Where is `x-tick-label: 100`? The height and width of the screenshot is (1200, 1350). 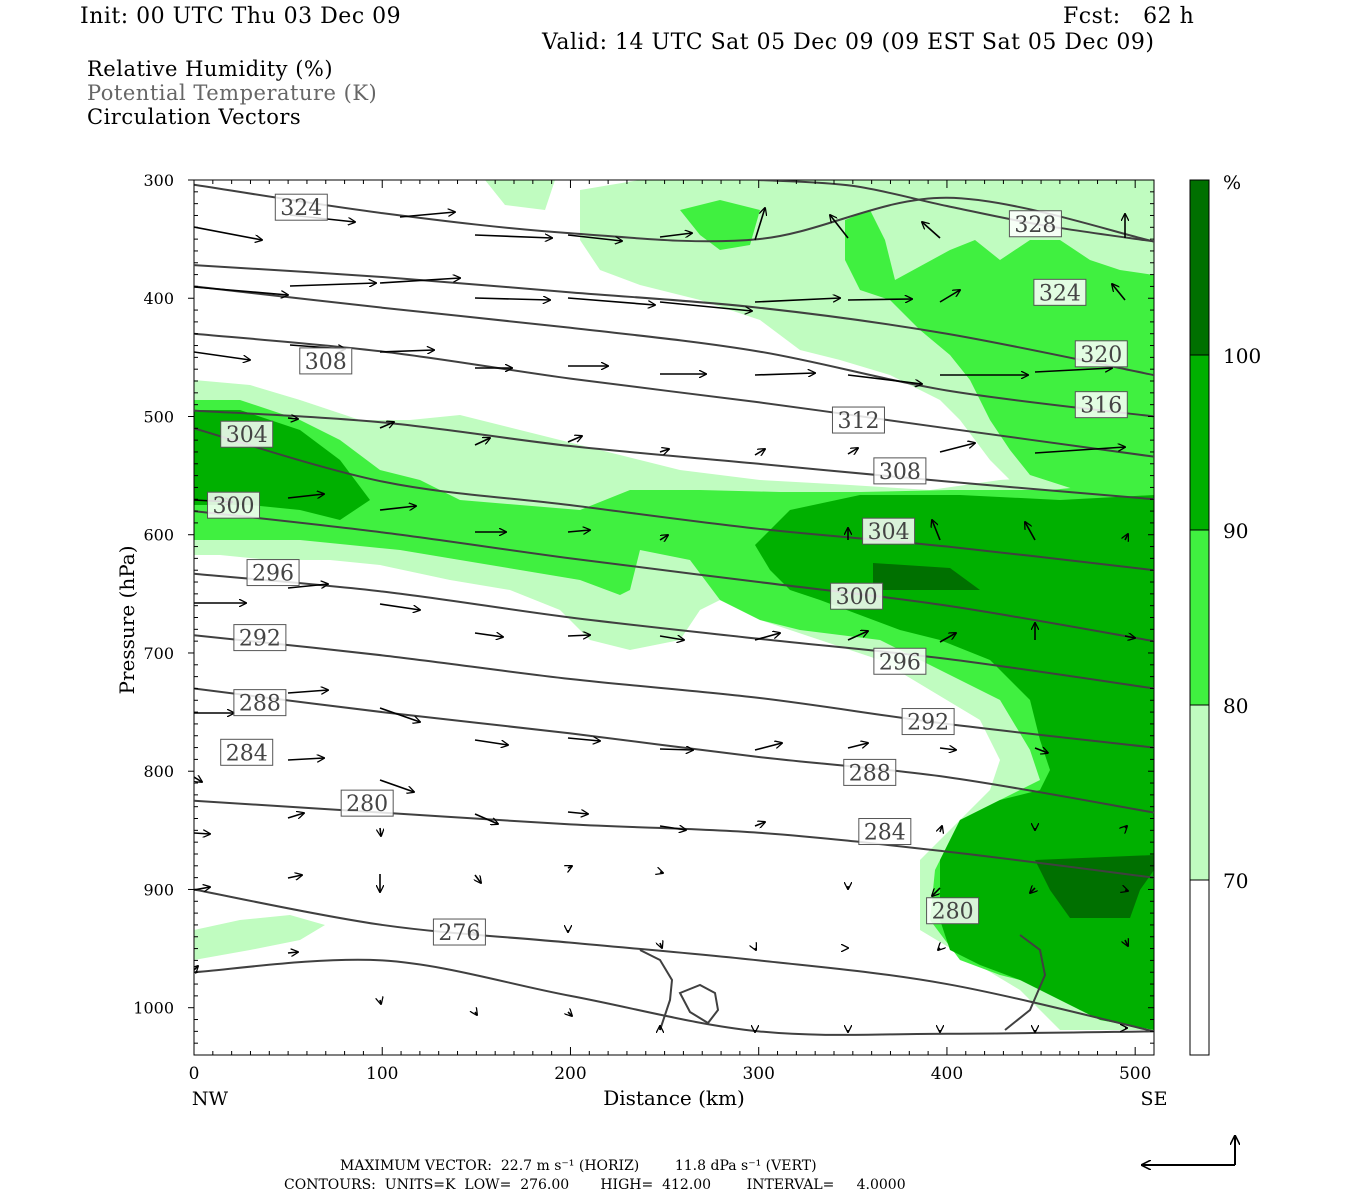 x-tick-label: 100 is located at coordinates (382, 1074).